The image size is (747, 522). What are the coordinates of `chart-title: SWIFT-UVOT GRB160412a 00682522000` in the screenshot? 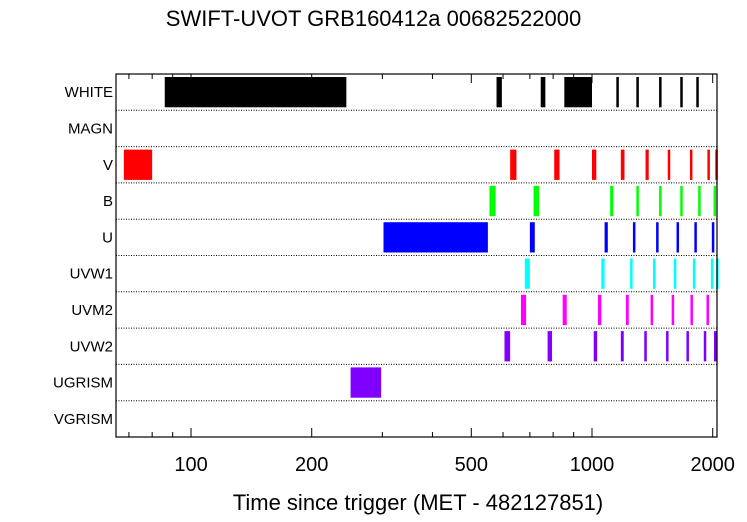 It's located at (373, 18).